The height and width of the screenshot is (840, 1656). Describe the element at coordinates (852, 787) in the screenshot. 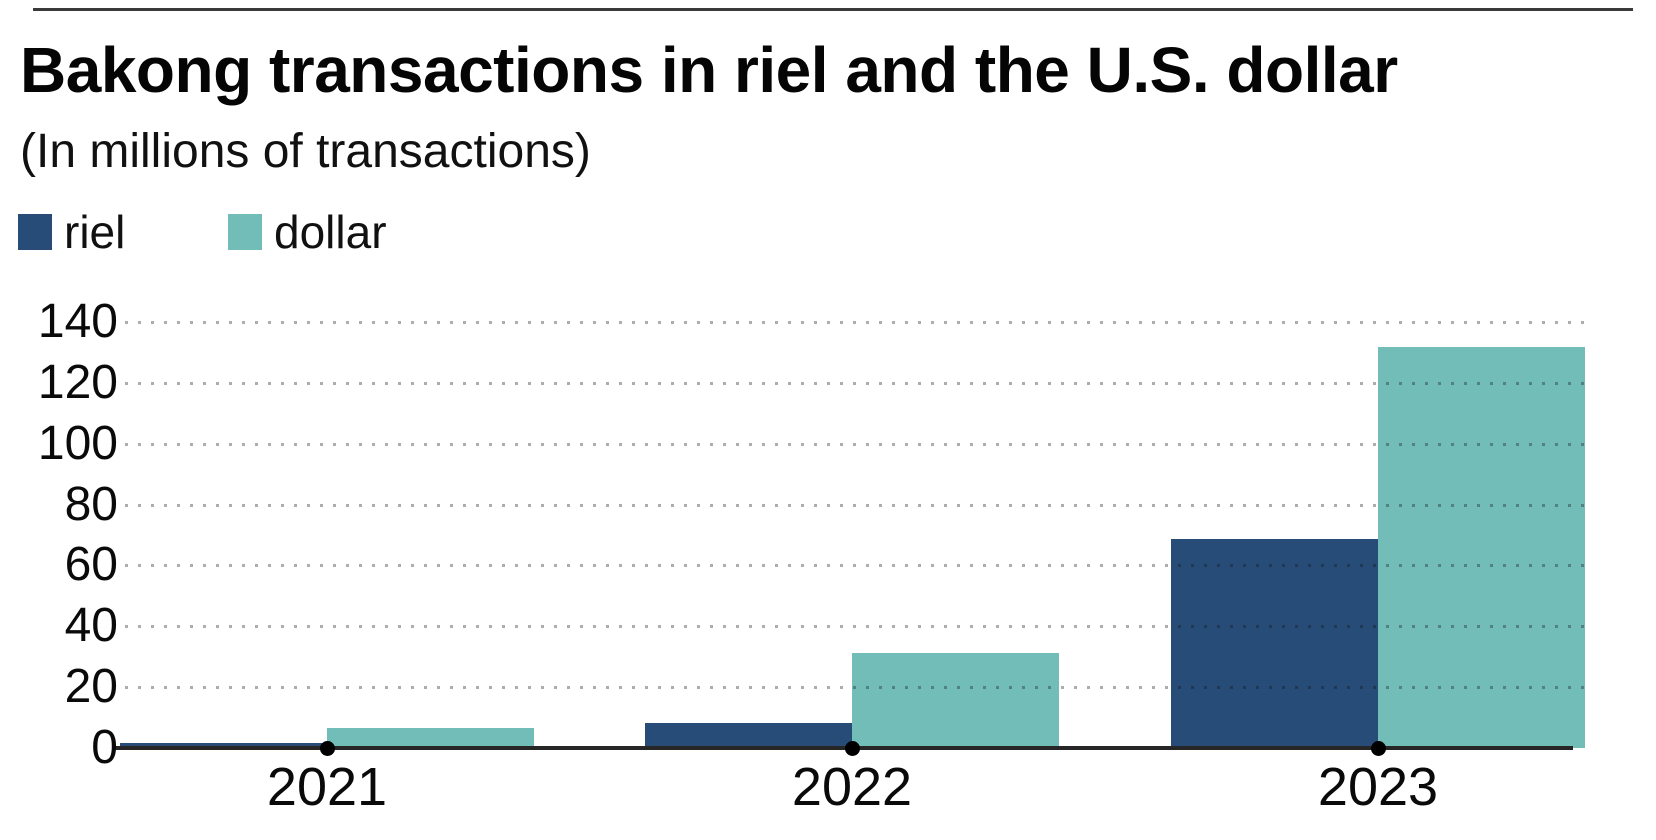

I see `x-axis-label-2022: 2022` at that location.